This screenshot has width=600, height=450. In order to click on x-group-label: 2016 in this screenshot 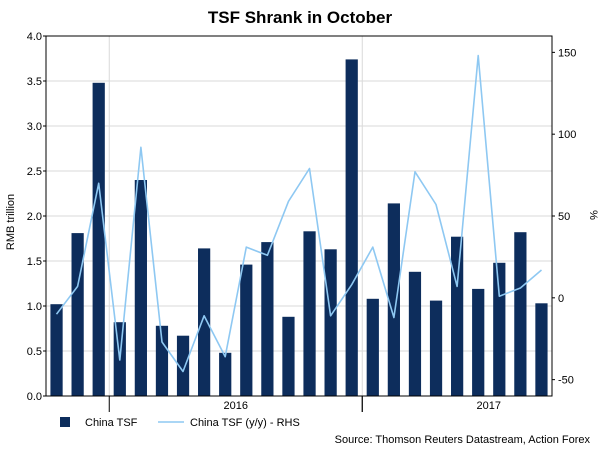, I will do `click(236, 406)`.